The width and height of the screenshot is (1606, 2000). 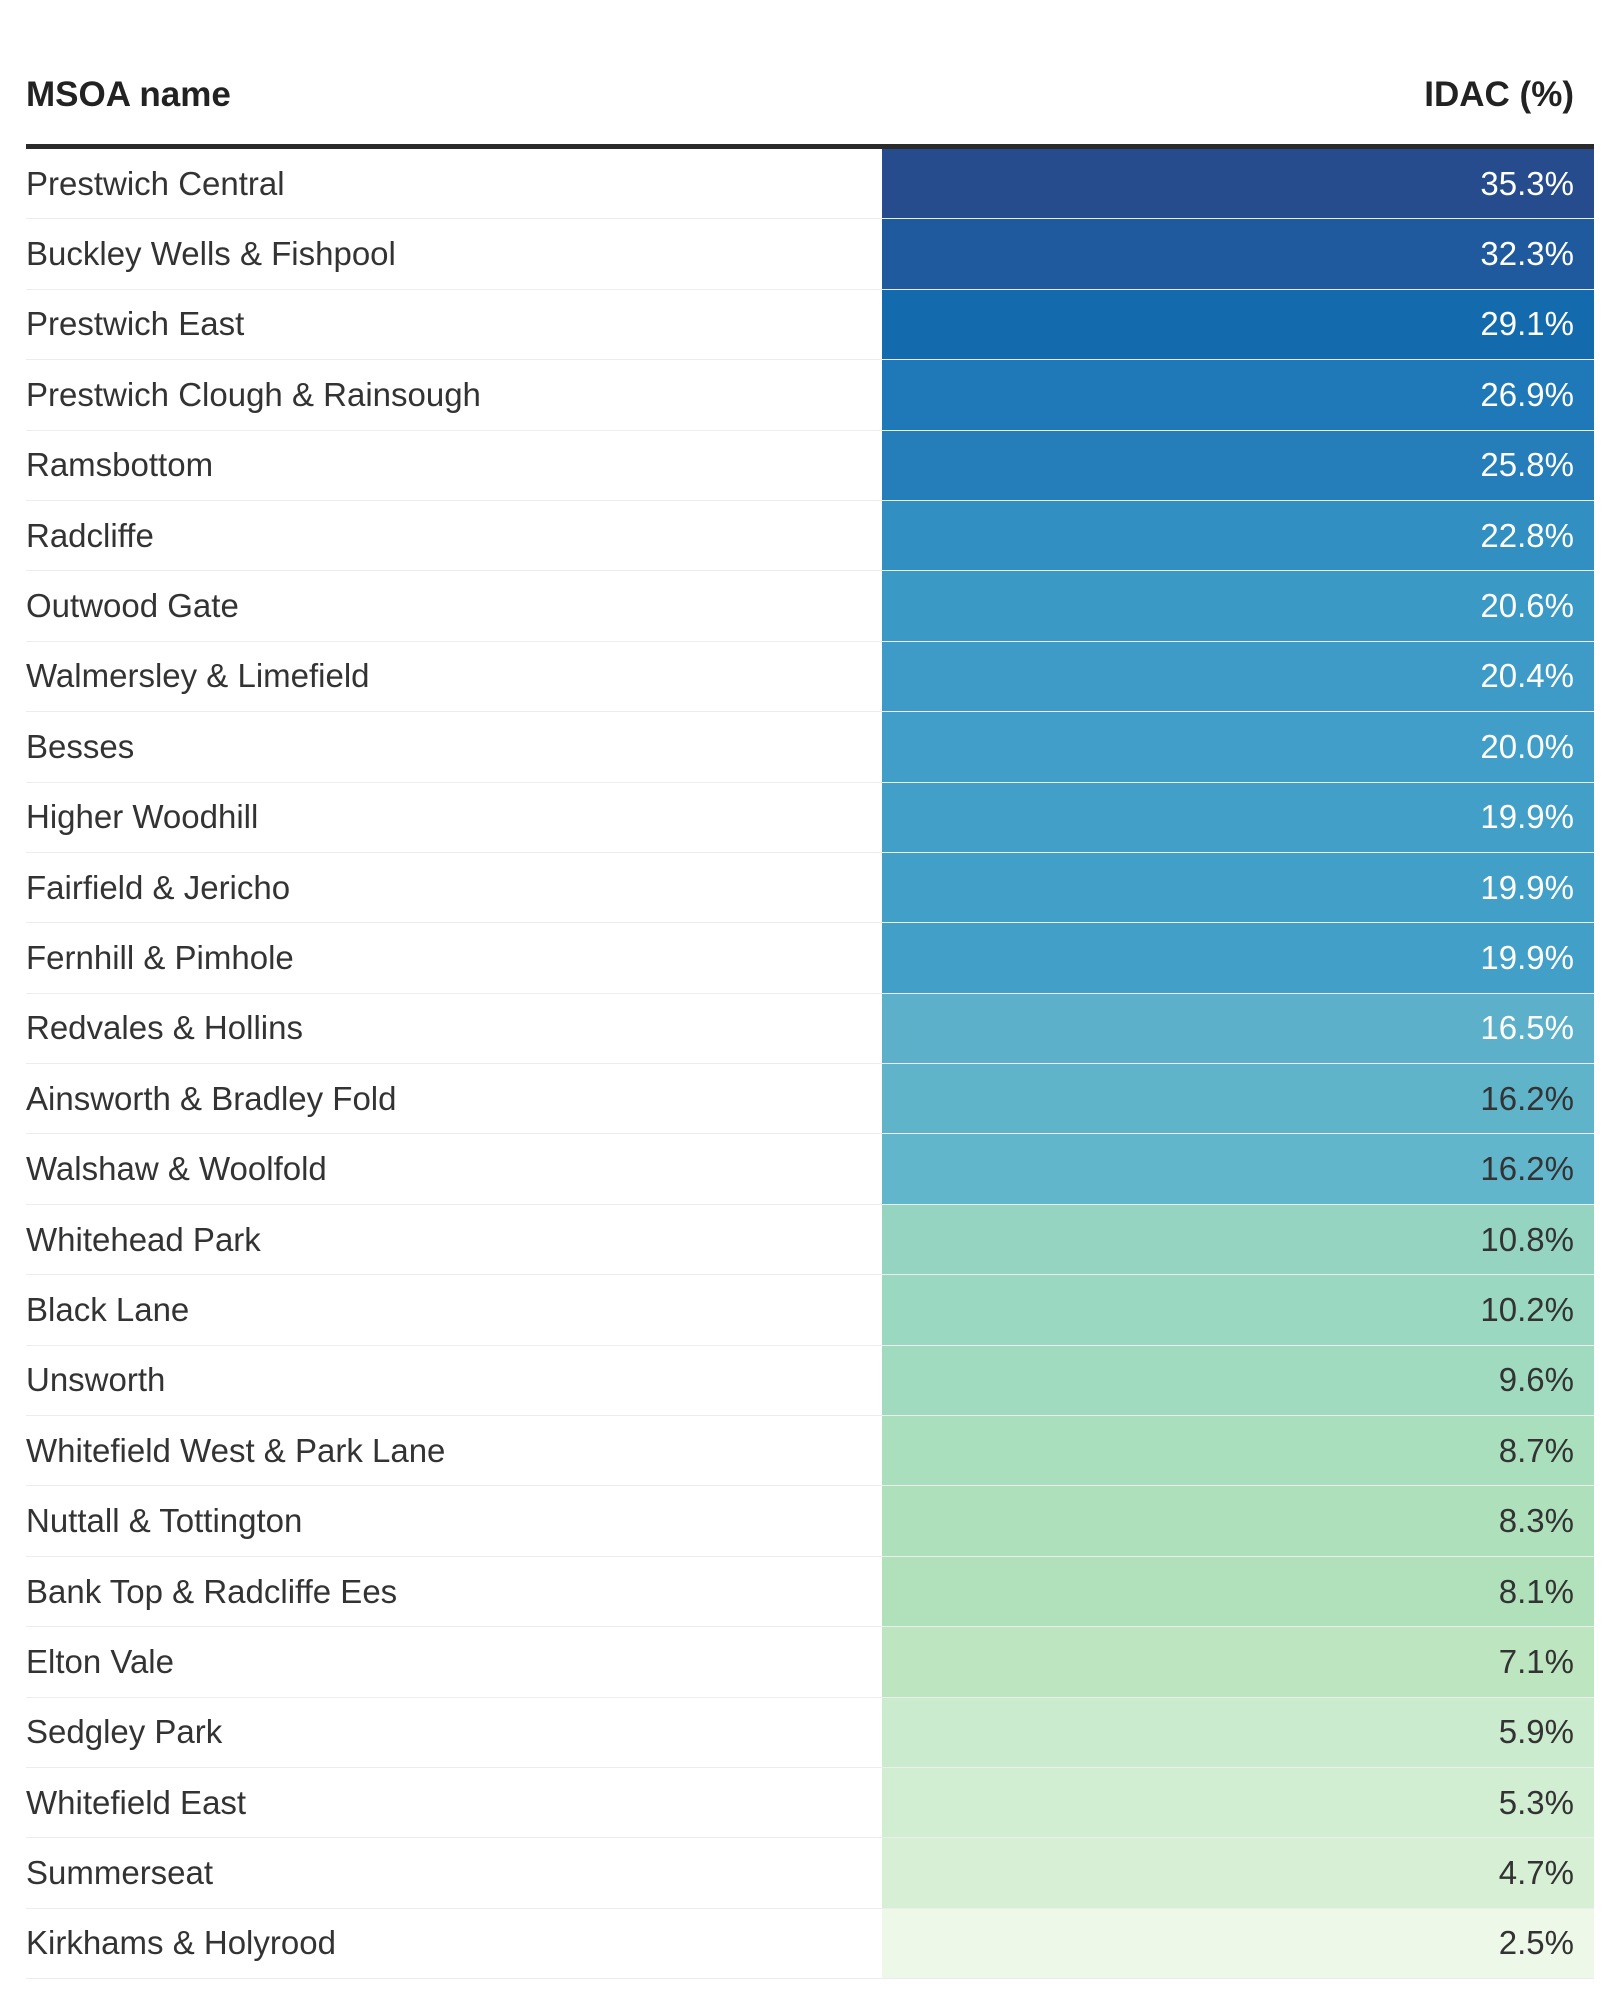 I want to click on msoa-name-cell: Sedgley Park, so click(x=124, y=1732).